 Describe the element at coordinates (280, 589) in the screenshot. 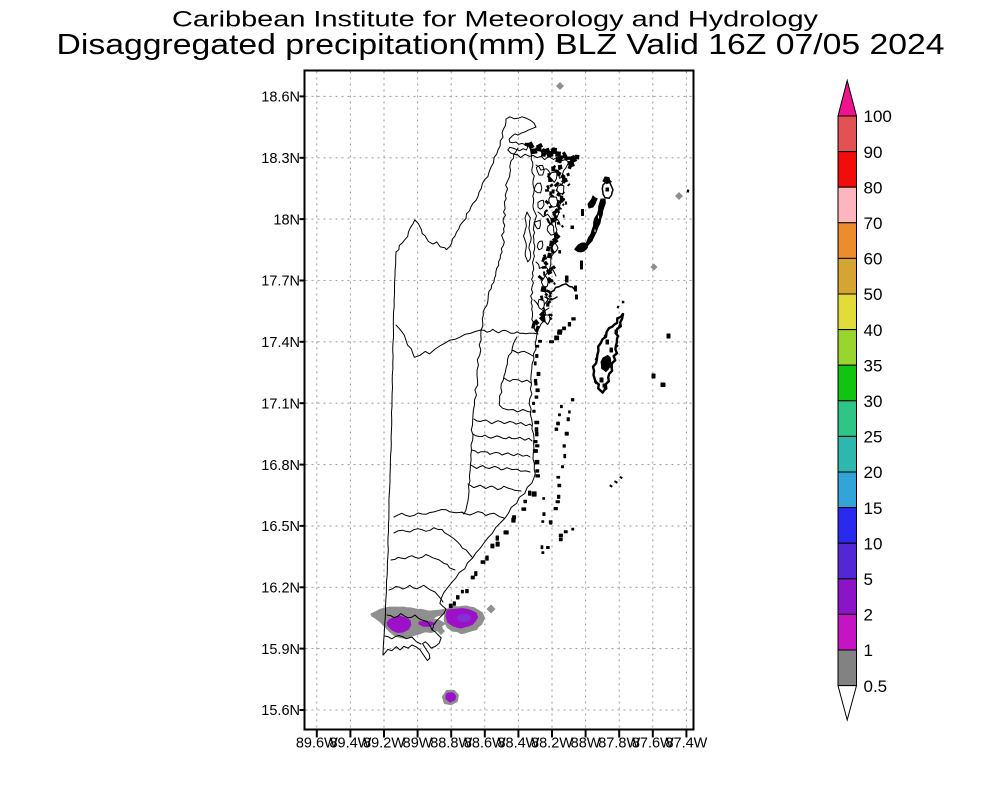

I see `svg-text: 16.2N` at that location.